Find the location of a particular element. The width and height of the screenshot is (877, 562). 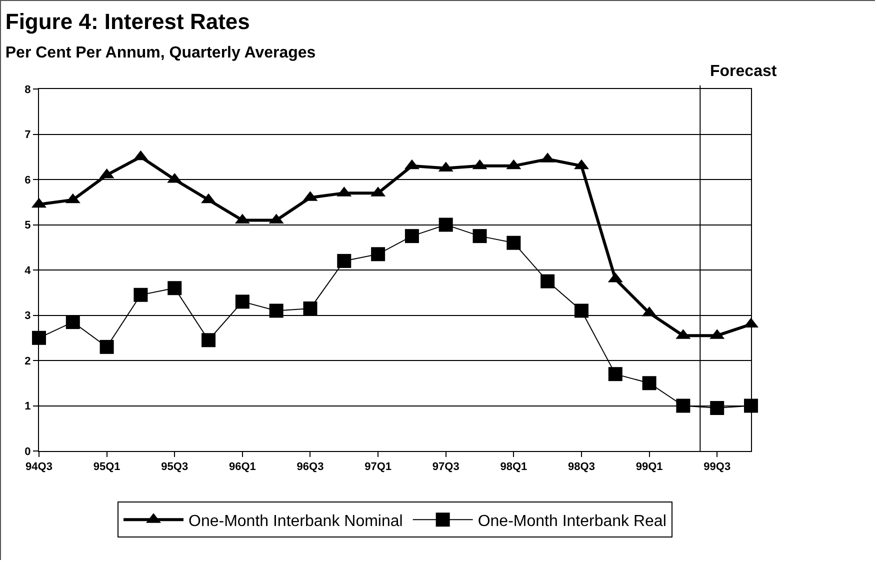

y-tick-label: 1 is located at coordinates (27, 406).